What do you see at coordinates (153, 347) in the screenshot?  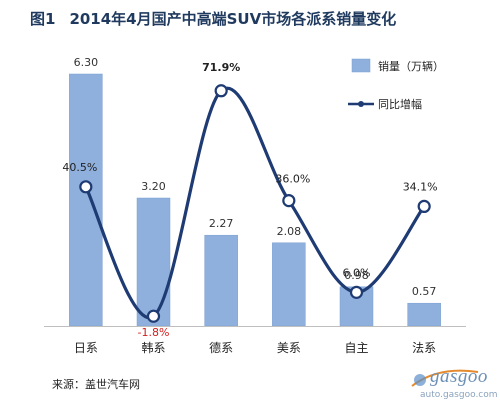 I see `category-label: 韩系` at bounding box center [153, 347].